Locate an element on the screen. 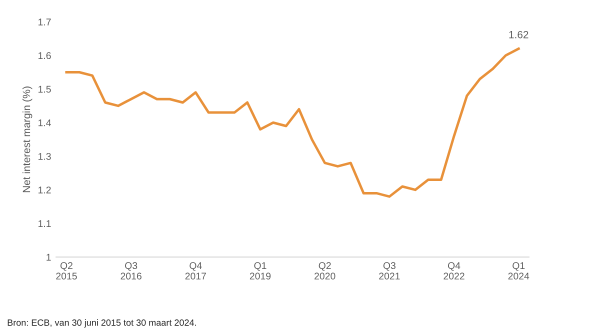 Image resolution: width=591 pixels, height=336 pixels. y-tick-label: 1.1 is located at coordinates (44, 223).